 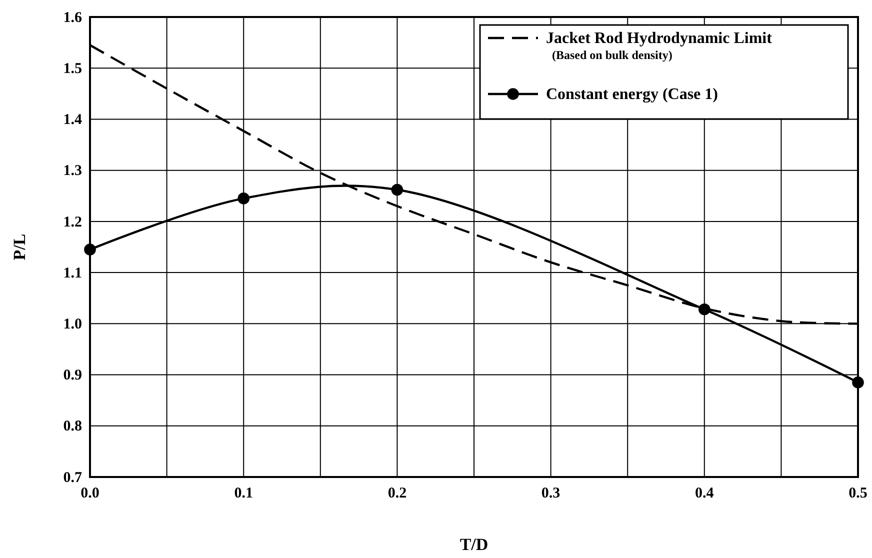 I want to click on x-tick-label: 0.0, so click(x=90, y=494).